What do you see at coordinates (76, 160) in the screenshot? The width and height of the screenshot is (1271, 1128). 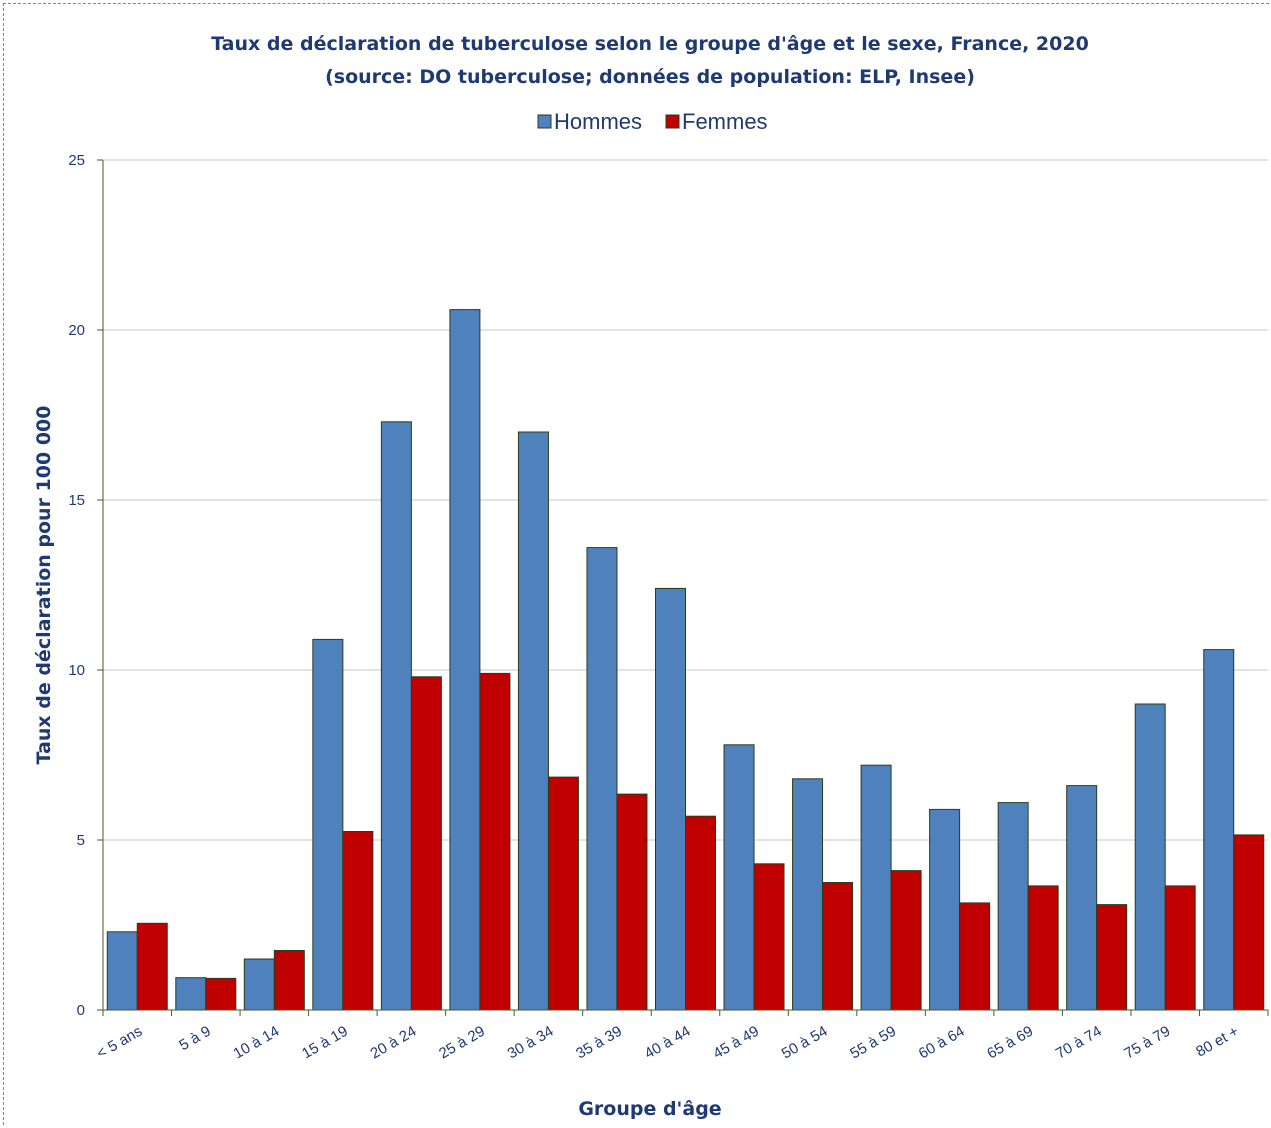 I see `y-tick-label: 25` at bounding box center [76, 160].